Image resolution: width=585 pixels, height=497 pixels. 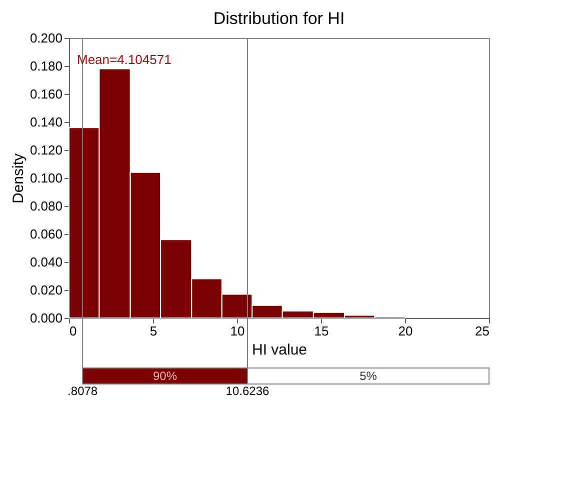 I want to click on y-tick-label: 0.000, so click(x=46, y=318).